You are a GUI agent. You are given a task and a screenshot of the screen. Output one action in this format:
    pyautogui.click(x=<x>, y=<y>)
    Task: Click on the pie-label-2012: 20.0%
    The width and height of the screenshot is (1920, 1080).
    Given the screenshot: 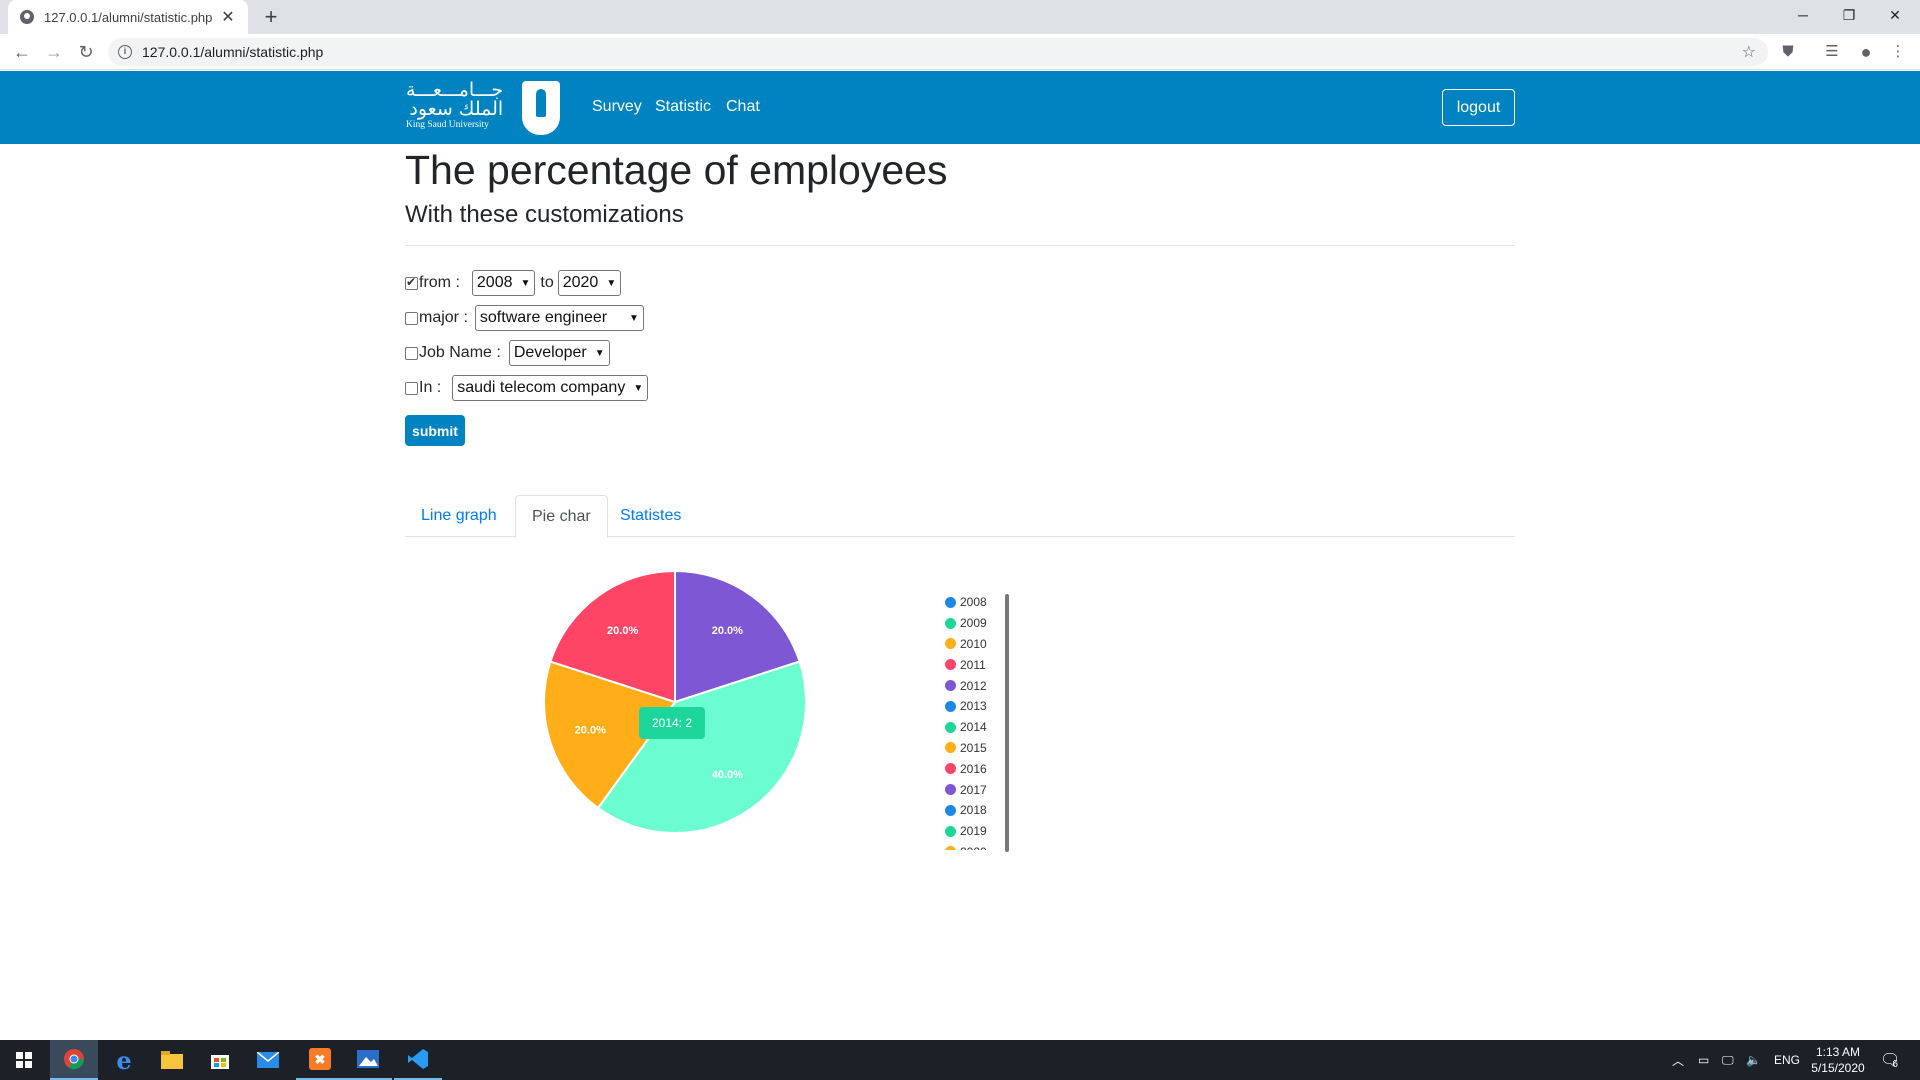 What is the action you would take?
    pyautogui.click(x=727, y=631)
    